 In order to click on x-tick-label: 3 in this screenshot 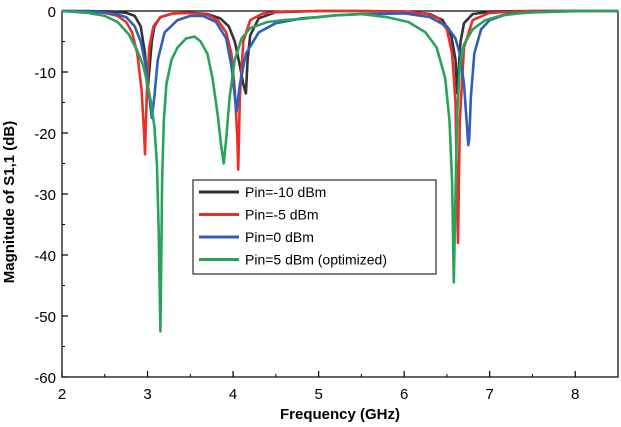, I will do `click(147, 394)`.